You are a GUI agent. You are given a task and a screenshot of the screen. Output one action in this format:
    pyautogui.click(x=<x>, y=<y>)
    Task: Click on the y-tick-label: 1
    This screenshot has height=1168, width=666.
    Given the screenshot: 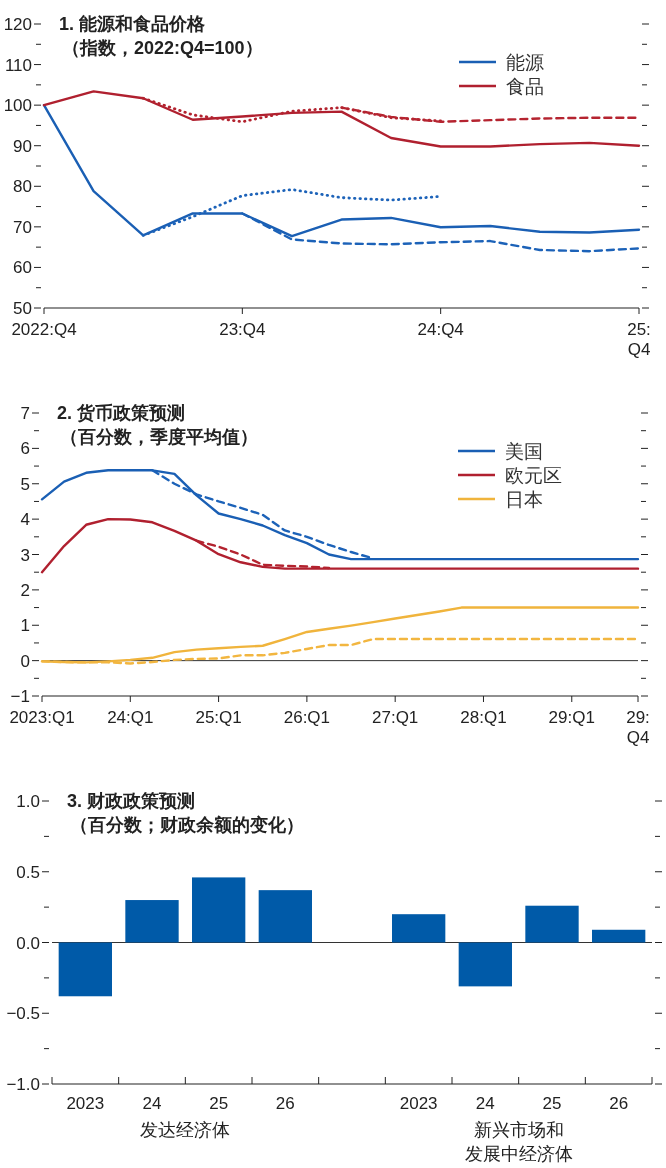 What is the action you would take?
    pyautogui.click(x=25, y=626)
    